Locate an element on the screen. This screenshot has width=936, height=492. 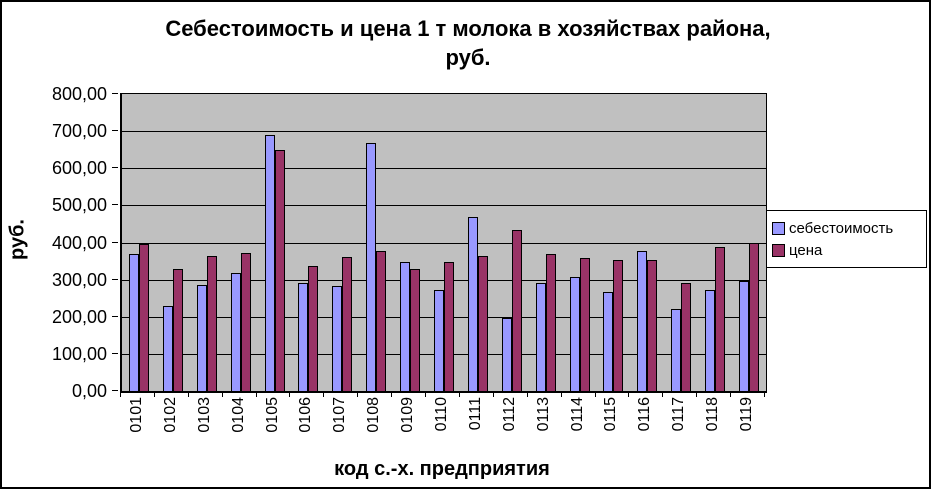
x-tick-label-cell: 0105 is located at coordinates (273, 426).